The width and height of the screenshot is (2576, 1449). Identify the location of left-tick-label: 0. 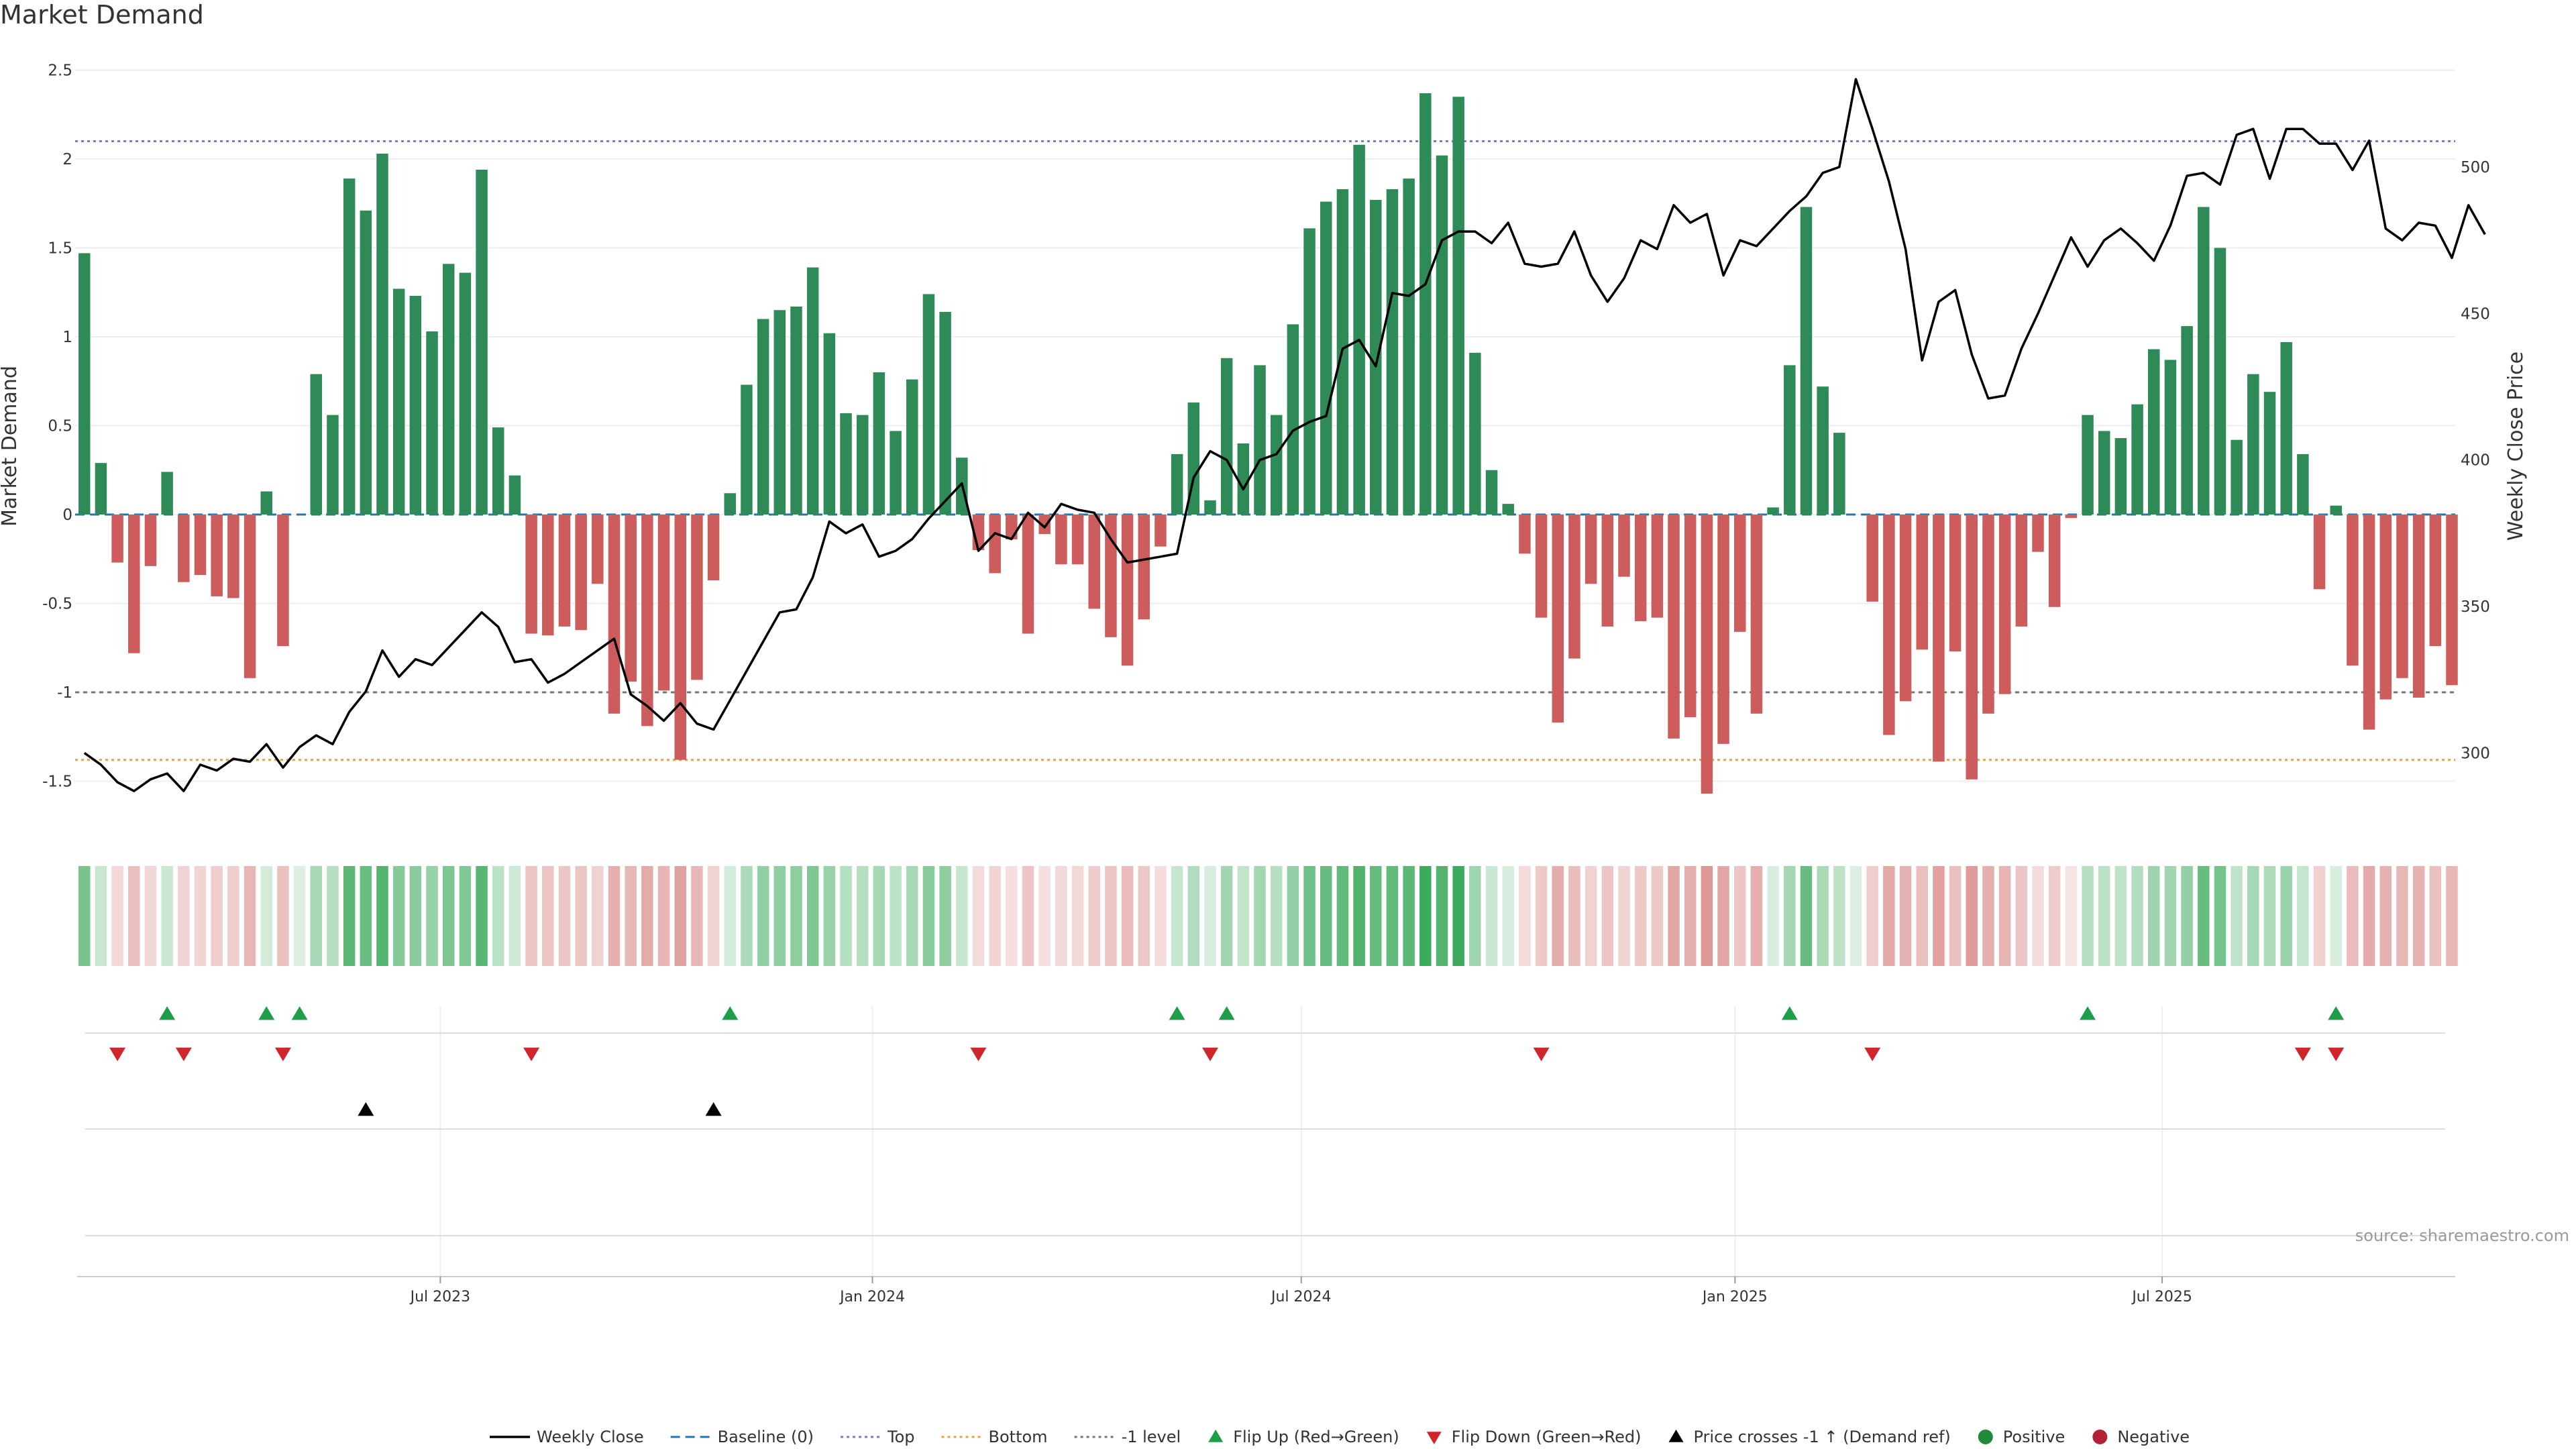
(67, 515).